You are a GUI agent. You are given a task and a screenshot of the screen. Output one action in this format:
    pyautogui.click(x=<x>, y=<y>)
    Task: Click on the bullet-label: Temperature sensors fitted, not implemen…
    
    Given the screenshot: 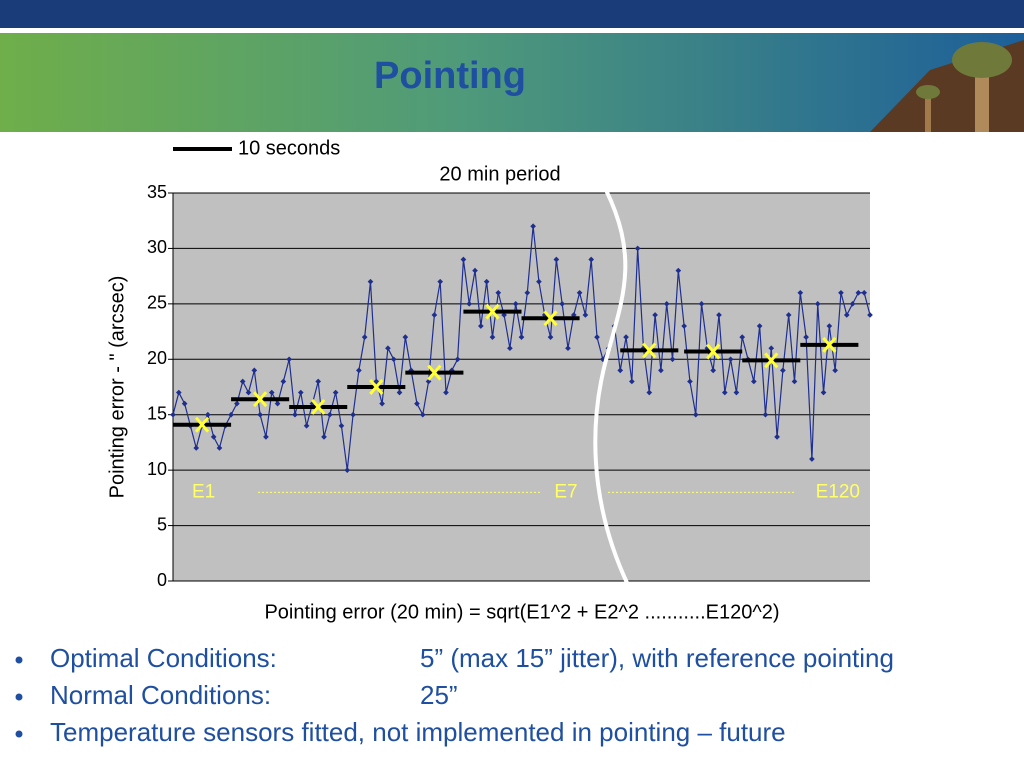 What is the action you would take?
    pyautogui.click(x=418, y=732)
    